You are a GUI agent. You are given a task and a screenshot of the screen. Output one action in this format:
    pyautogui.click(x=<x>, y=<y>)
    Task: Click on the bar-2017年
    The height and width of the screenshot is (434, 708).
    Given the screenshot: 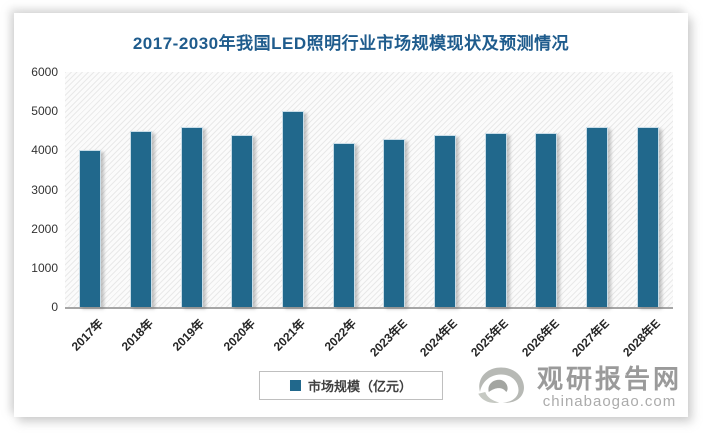 What is the action you would take?
    pyautogui.click(x=90, y=228)
    